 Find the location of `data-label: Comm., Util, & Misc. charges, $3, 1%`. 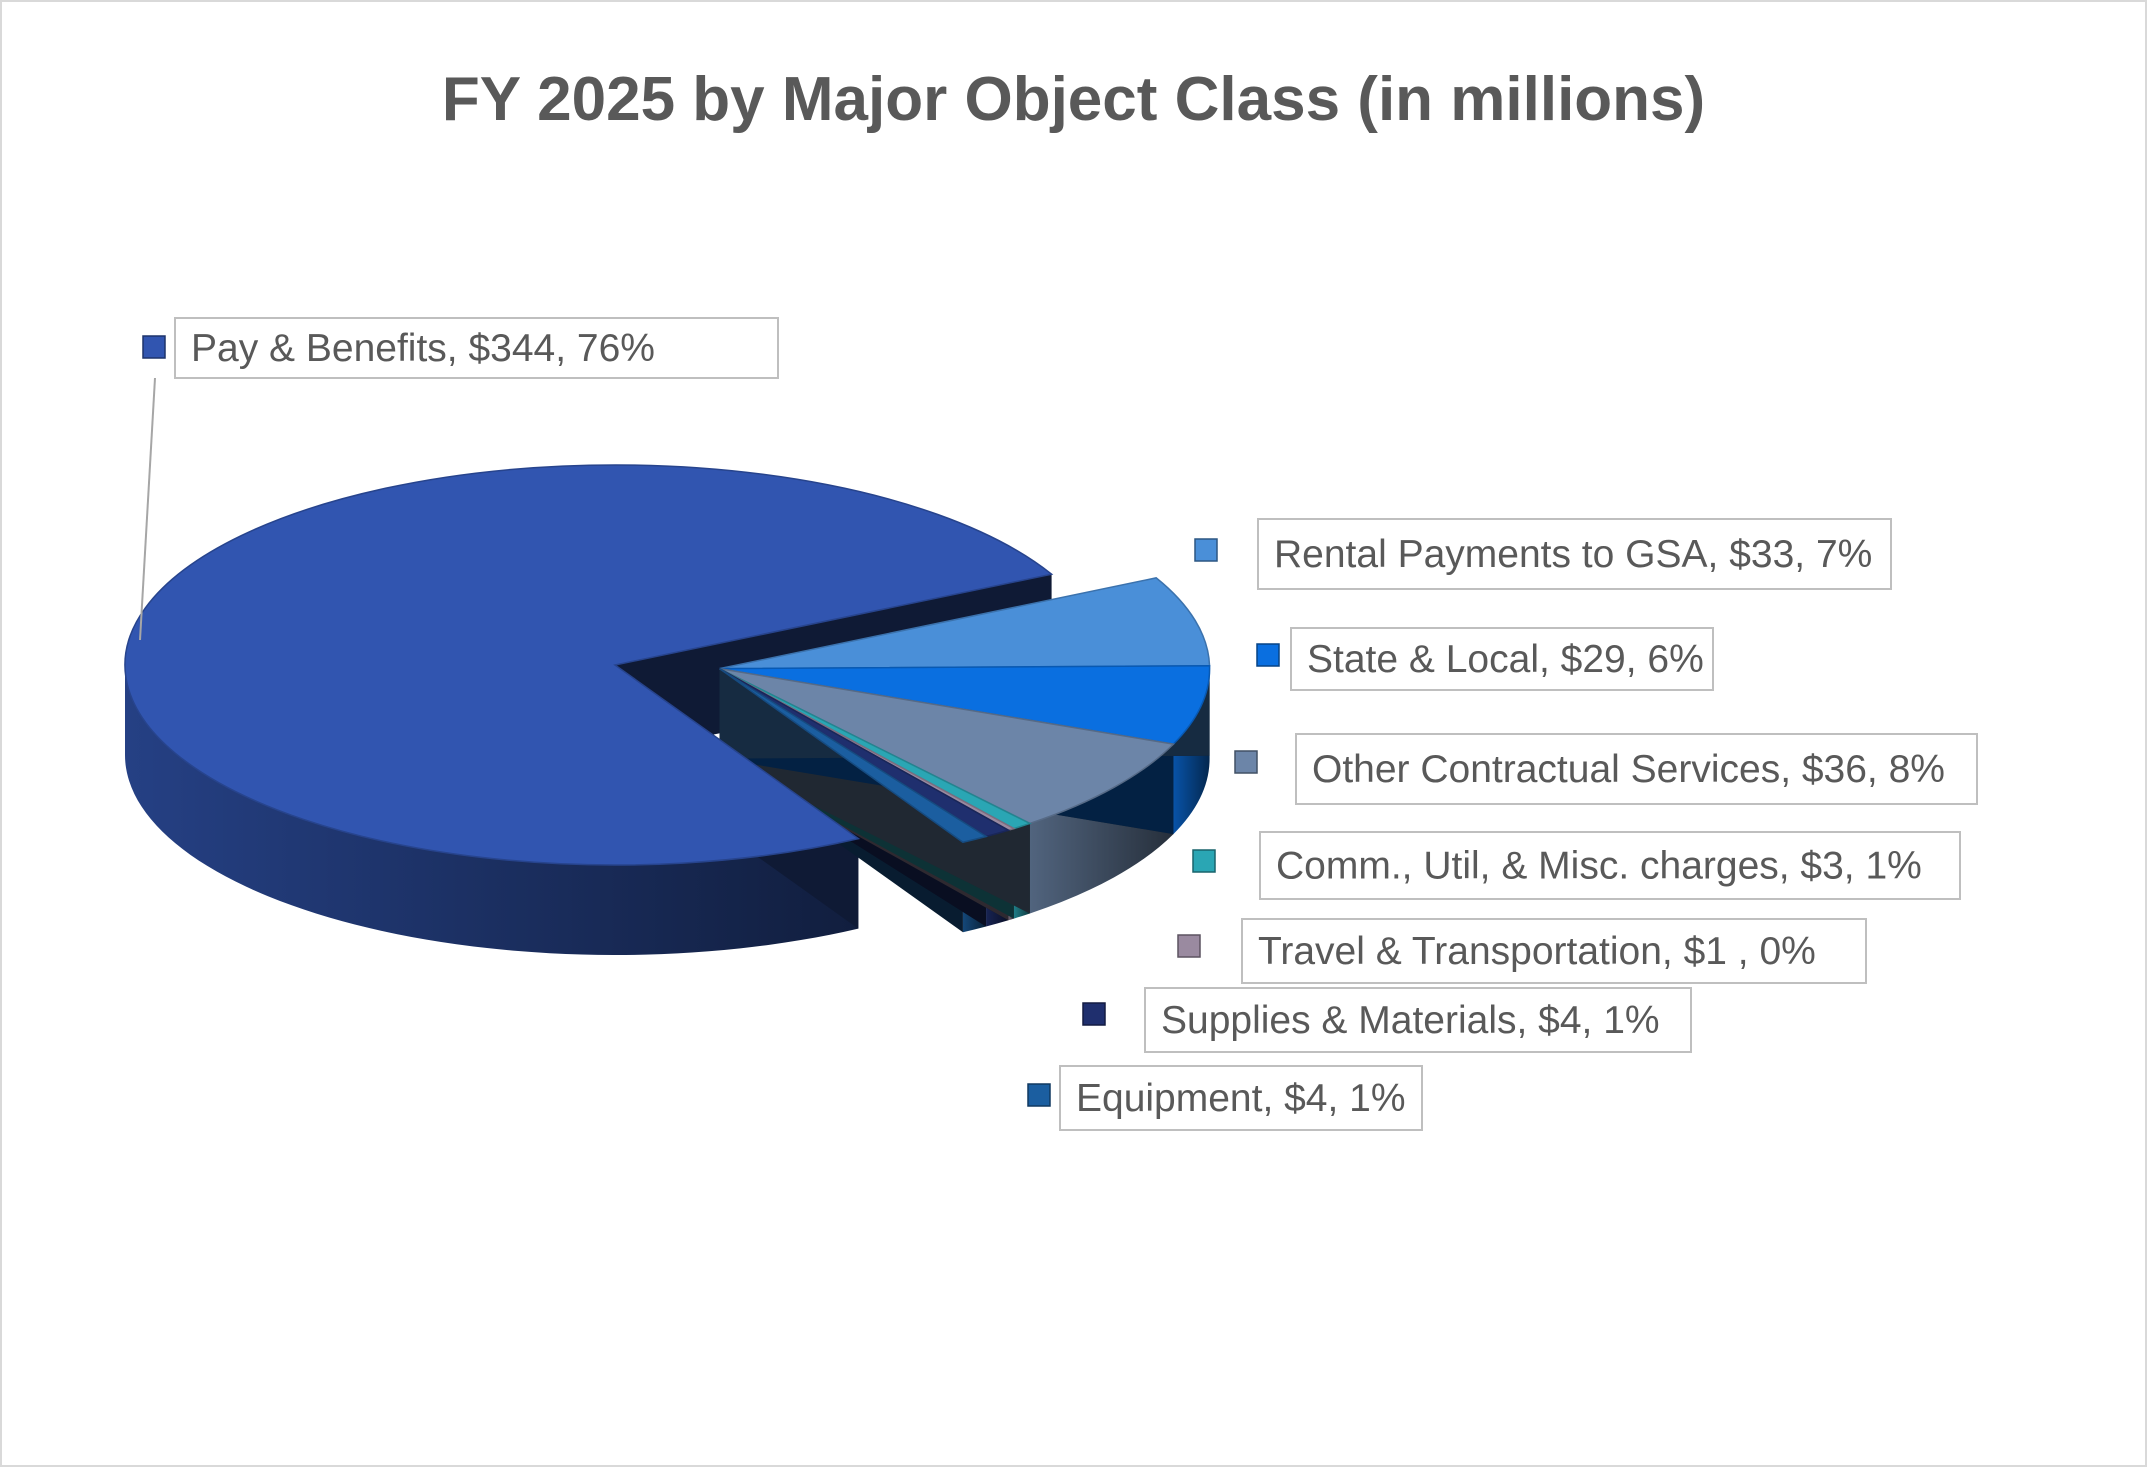

data-label: Comm., Util, & Misc. charges, $3, 1% is located at coordinates (1576, 865).